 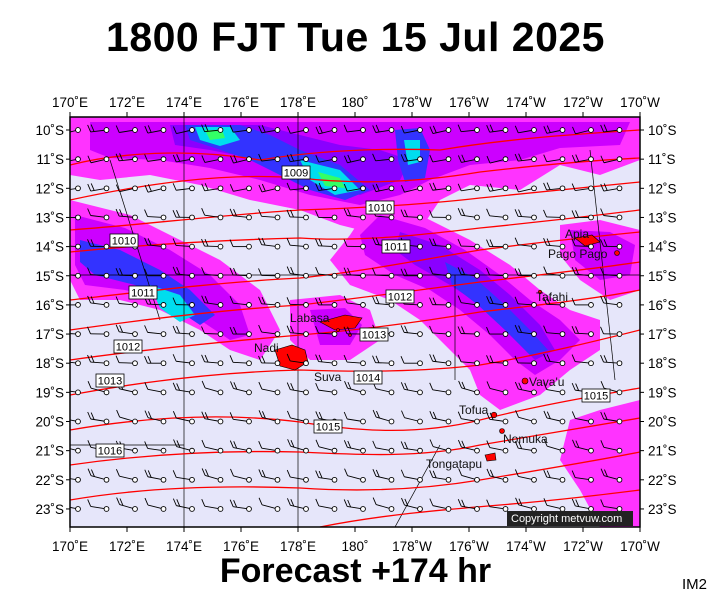 What do you see at coordinates (662, 509) in the screenshot?
I see `lat-label-right: 23˚S` at bounding box center [662, 509].